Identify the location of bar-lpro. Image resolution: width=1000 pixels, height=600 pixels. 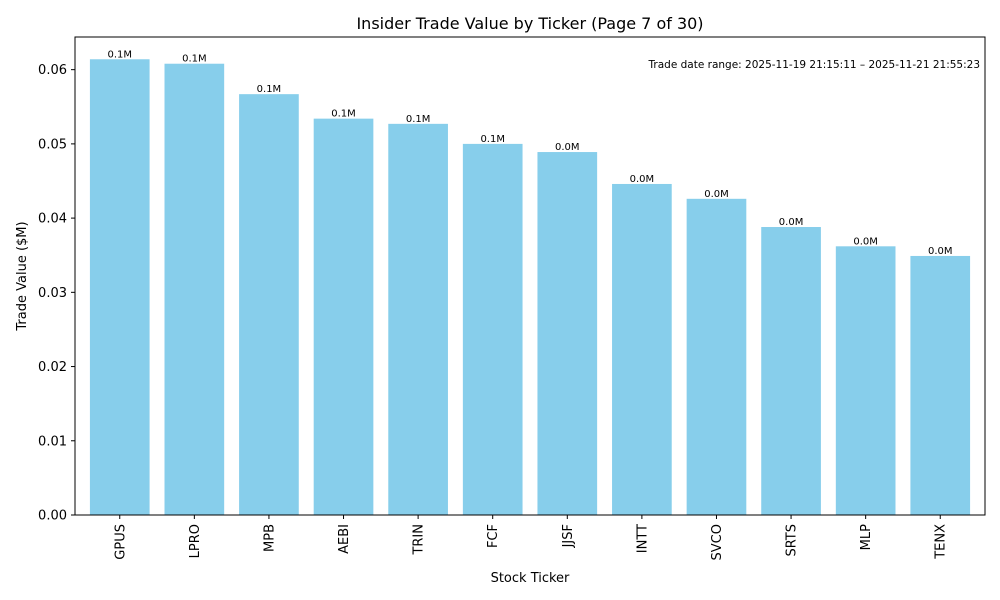
(194, 289).